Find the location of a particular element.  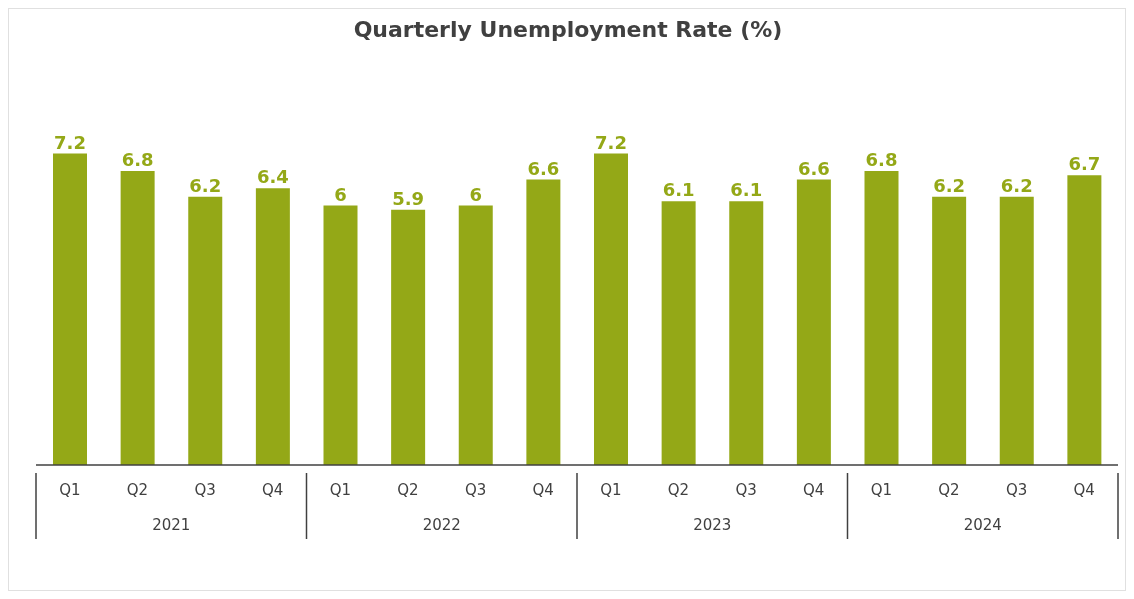

text: 2022 is located at coordinates (441, 525).